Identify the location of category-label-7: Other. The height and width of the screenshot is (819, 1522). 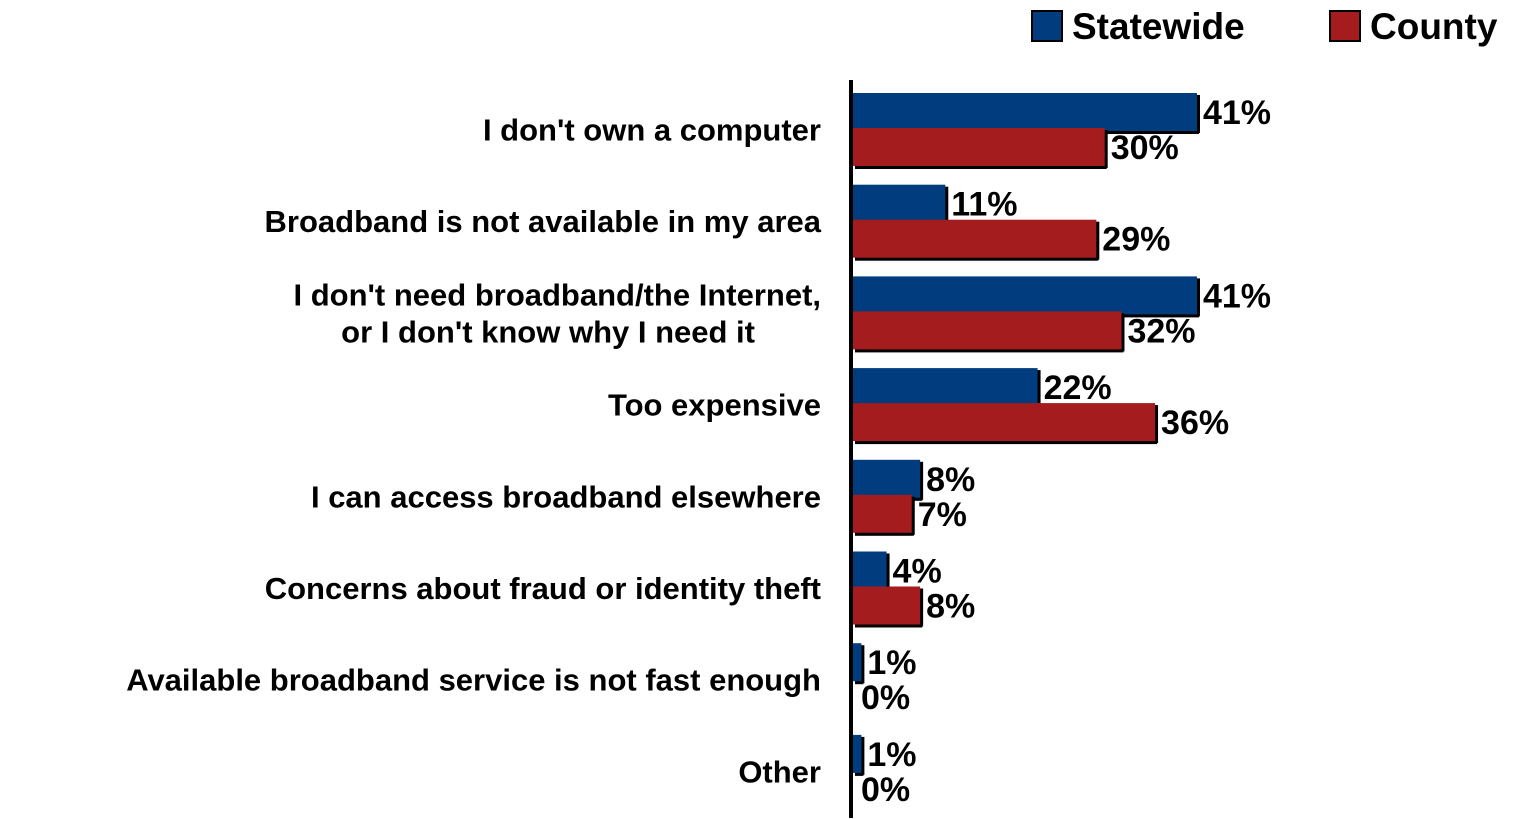
(779, 771).